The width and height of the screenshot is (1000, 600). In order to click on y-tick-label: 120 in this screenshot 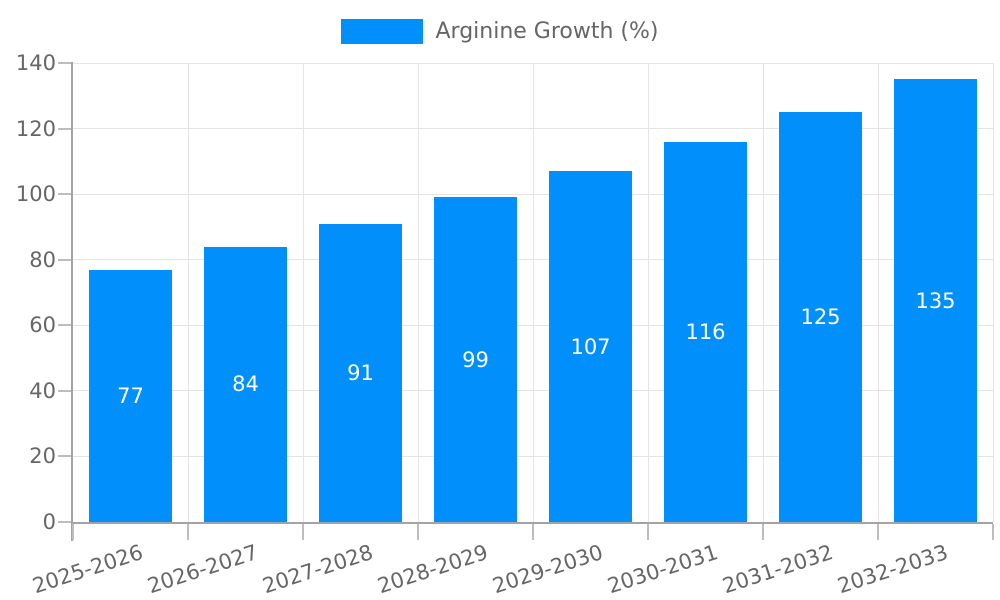, I will do `click(35, 128)`.